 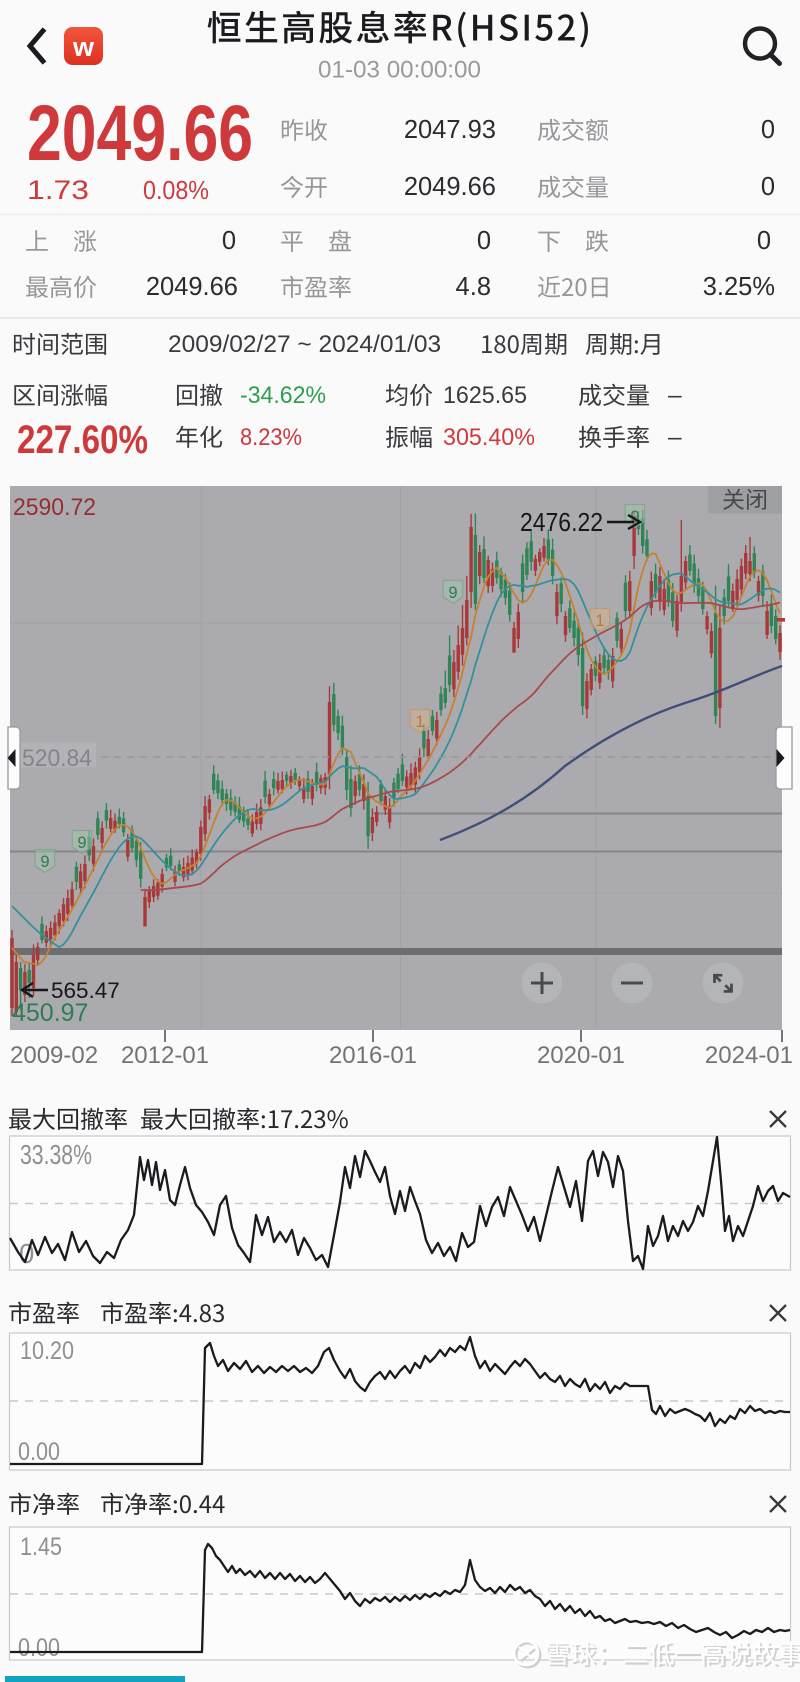 What do you see at coordinates (739, 287) in the screenshot?
I see `svg-text: 3.25%` at bounding box center [739, 287].